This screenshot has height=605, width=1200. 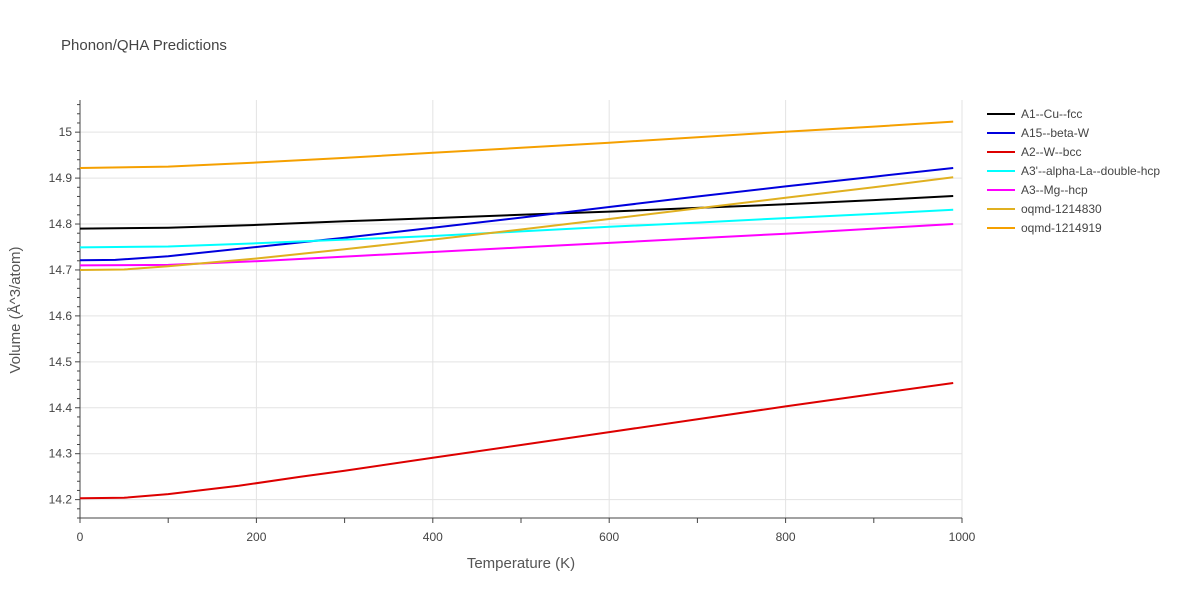 I want to click on y-tick-label: 14.5, so click(x=61, y=362).